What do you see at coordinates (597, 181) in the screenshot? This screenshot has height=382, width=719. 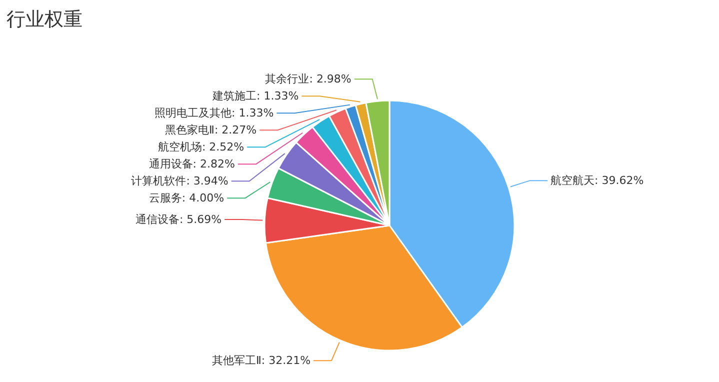 I see `slice-label: 航空航天: 39.62%` at bounding box center [597, 181].